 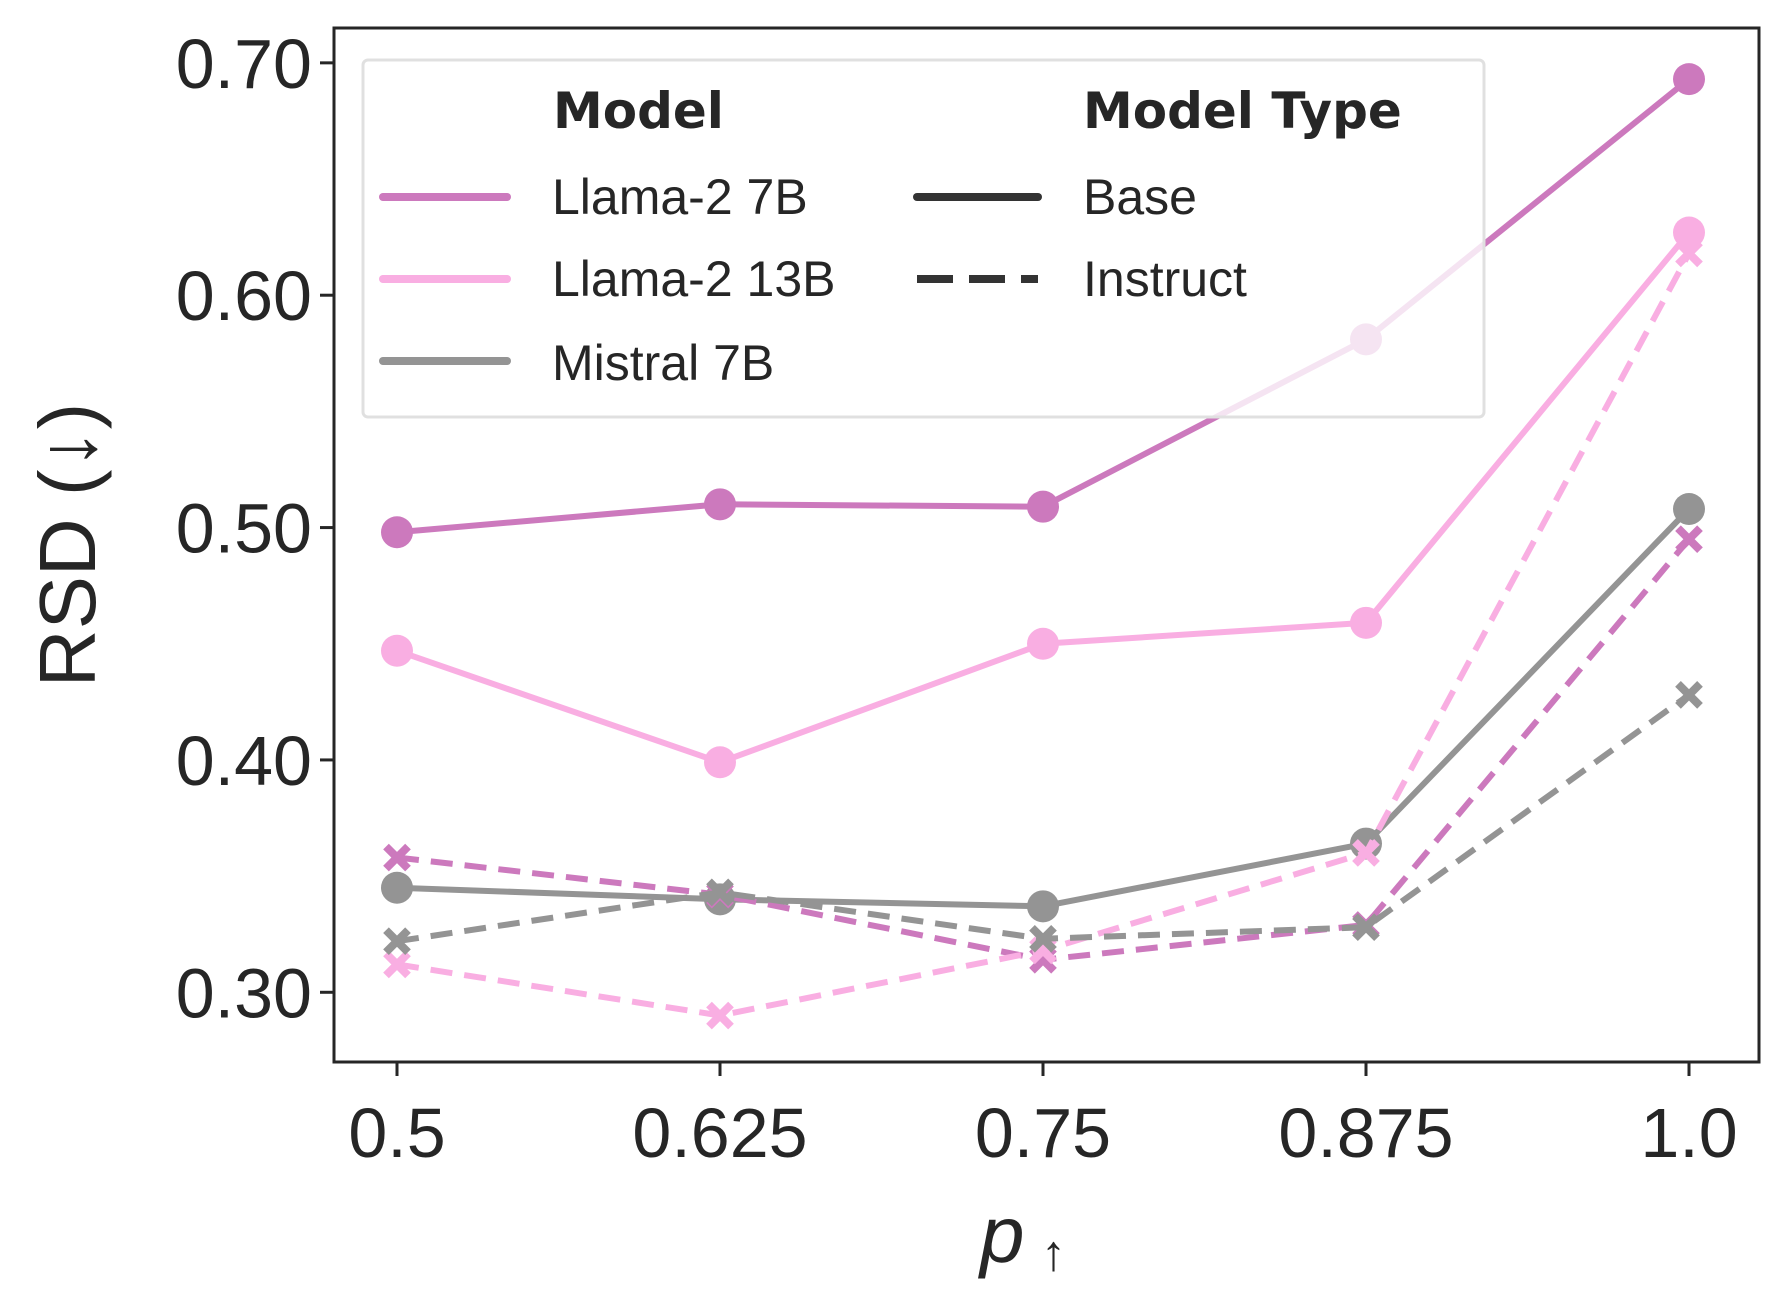 I want to click on legend-label-base: Base, so click(x=1140, y=197).